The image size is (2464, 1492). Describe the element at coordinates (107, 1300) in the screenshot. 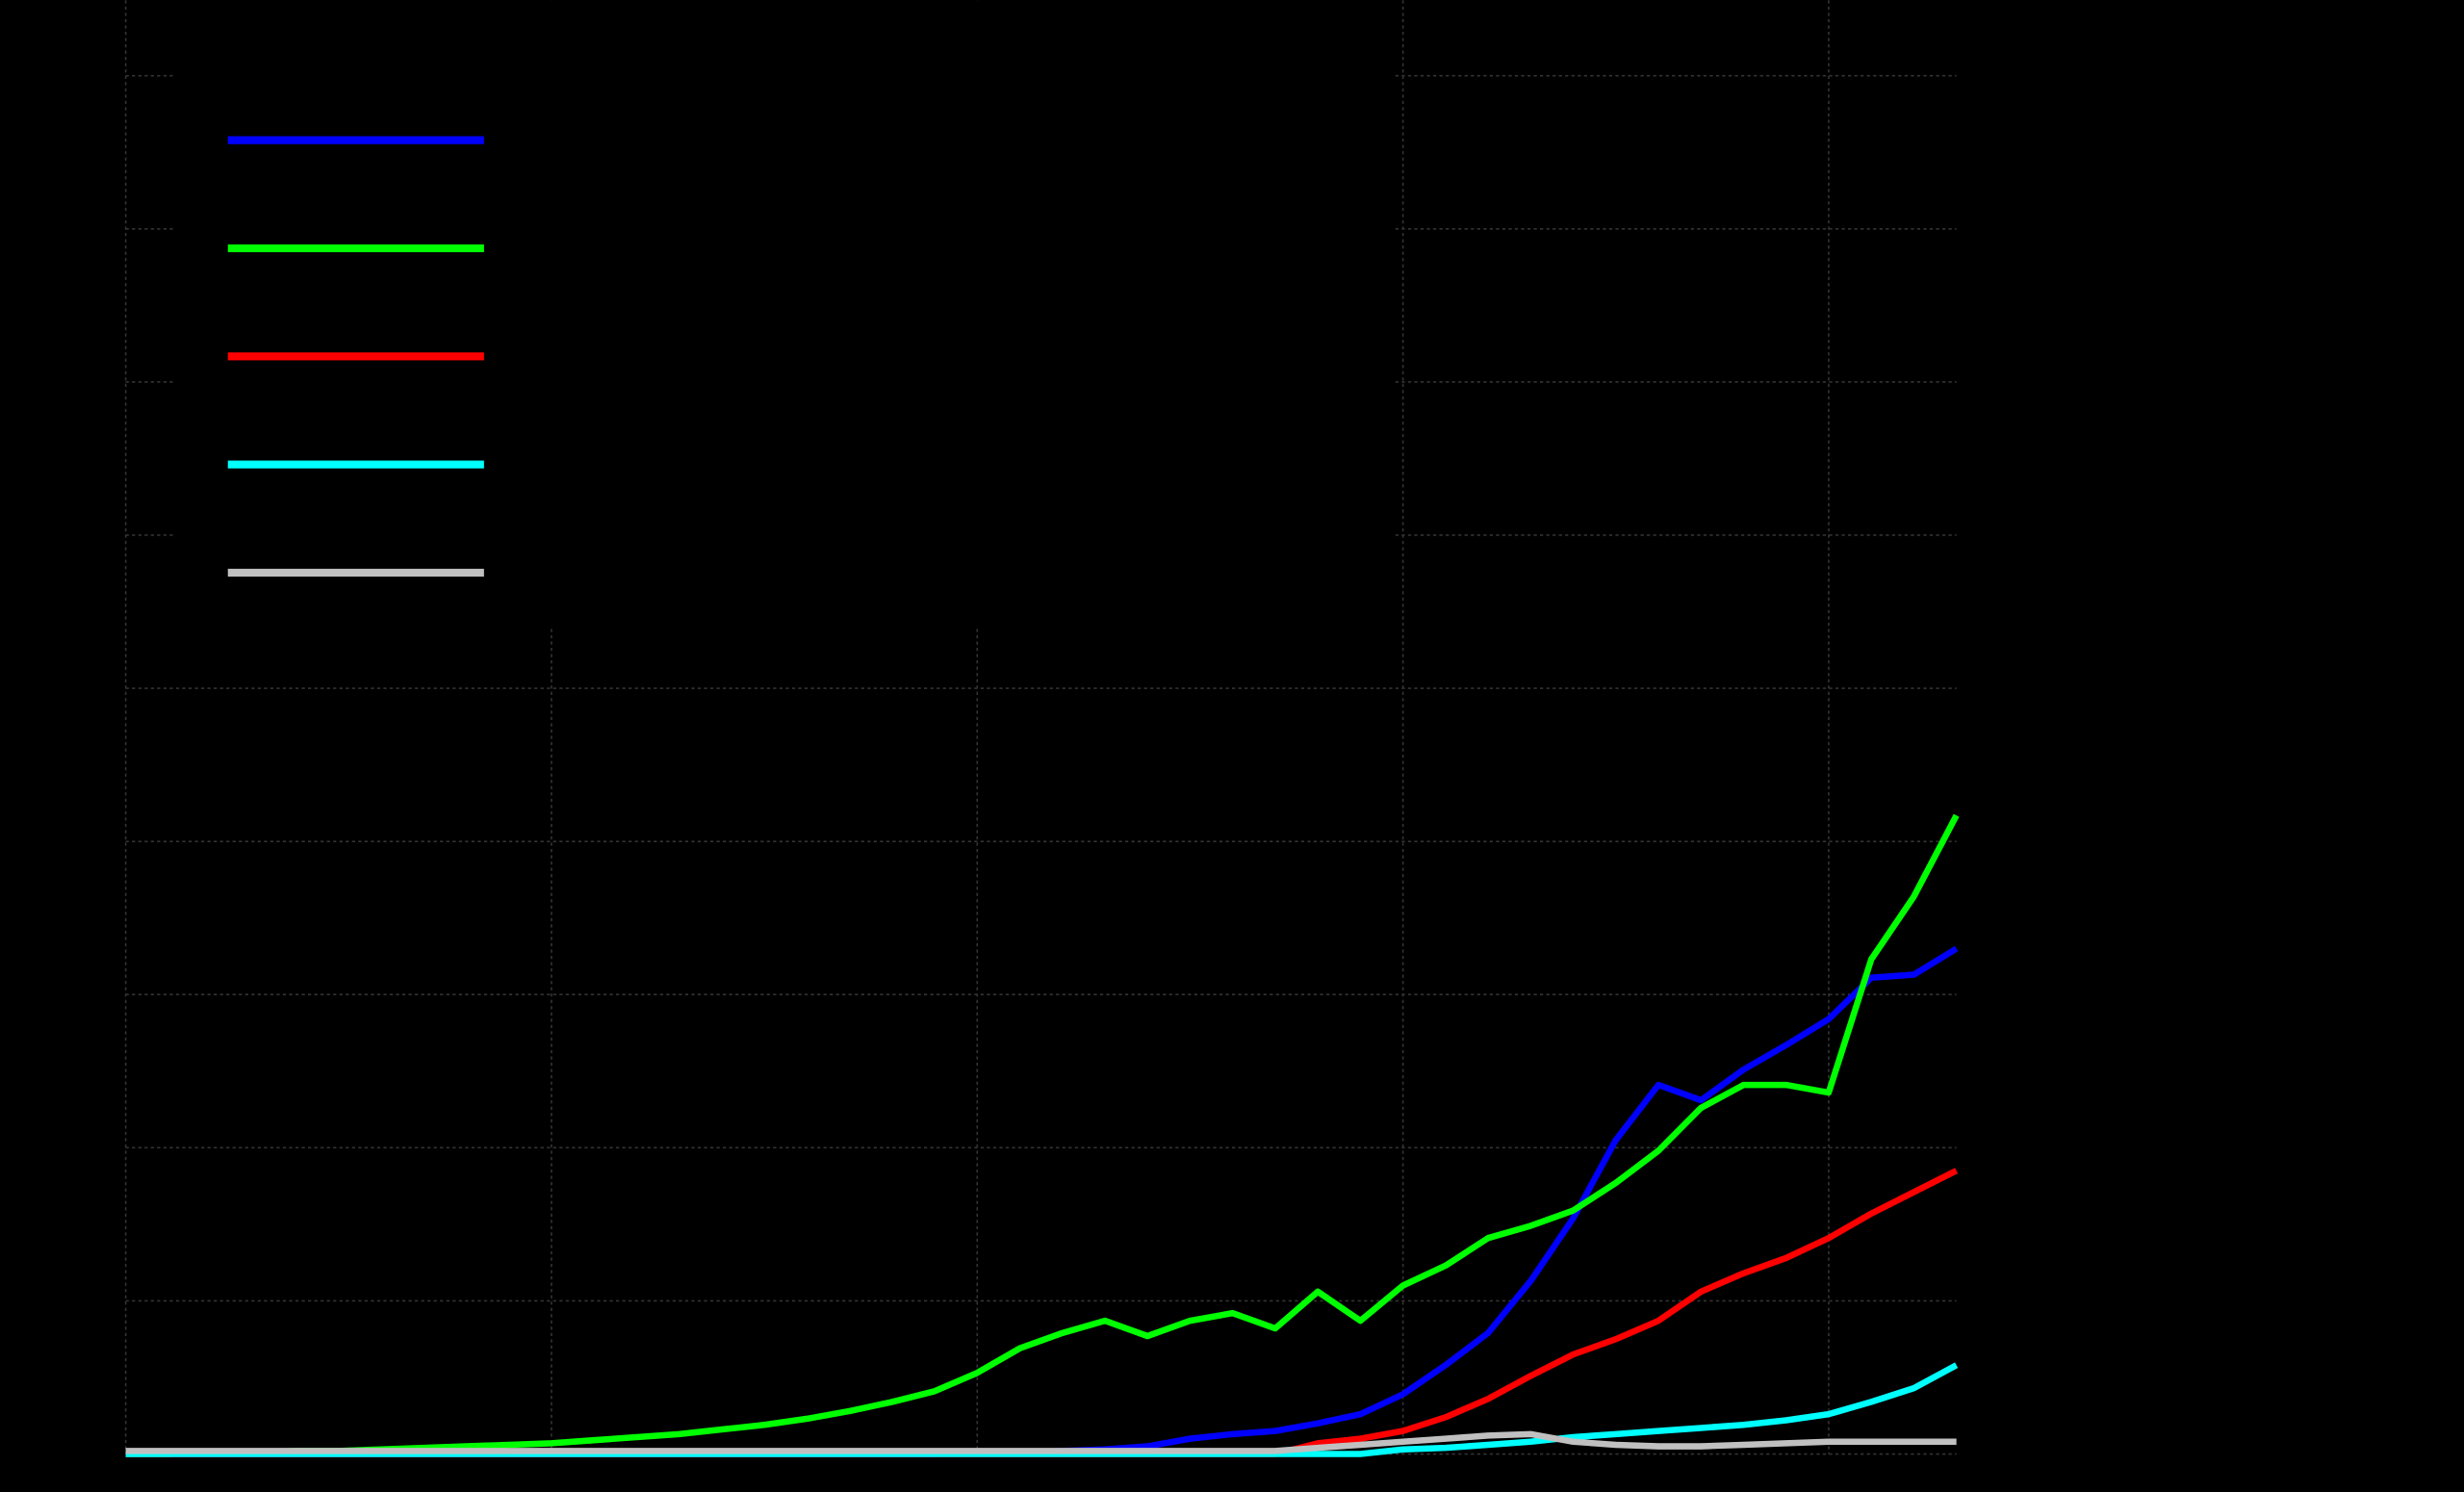

I see `y-tick-label: 1` at that location.